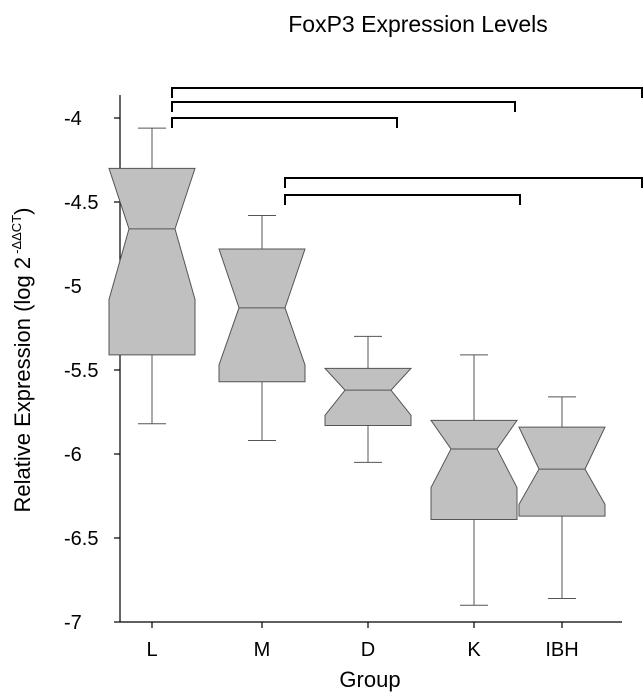  Describe the element at coordinates (22, 211) in the screenshot. I see `y-axis-title-close: )` at that location.